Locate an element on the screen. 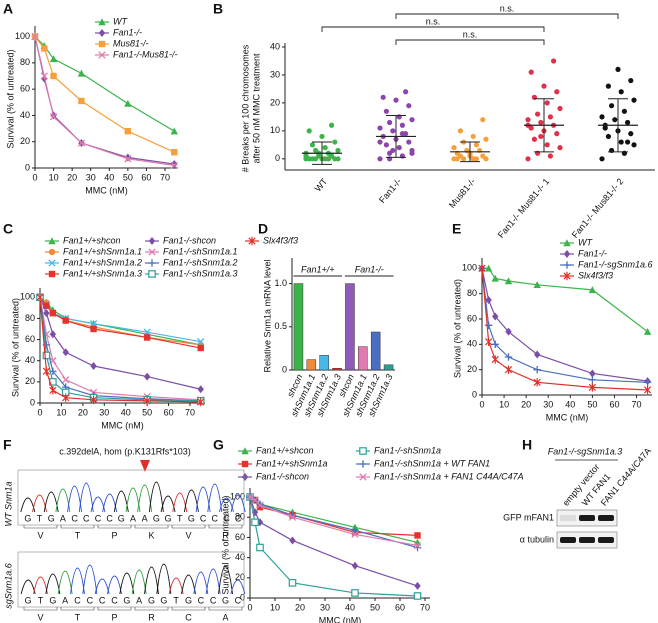 This screenshot has height=623, width=658. x-tick-label: 30 is located at coordinates (325, 607).